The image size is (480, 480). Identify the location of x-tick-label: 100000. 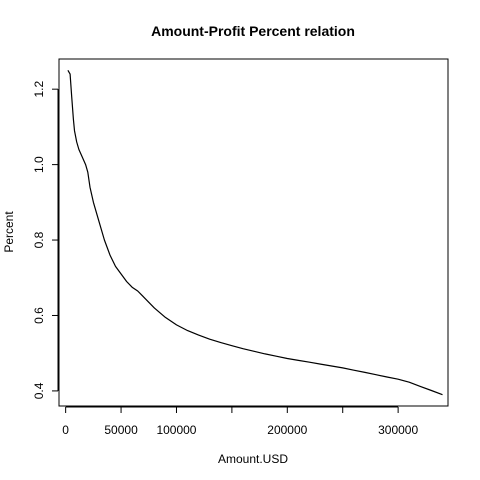
(176, 430).